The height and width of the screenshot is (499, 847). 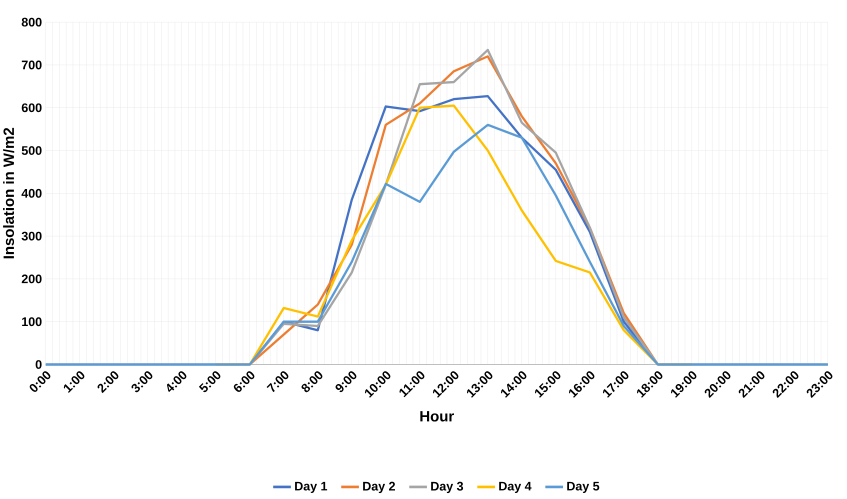 What do you see at coordinates (379, 488) in the screenshot?
I see `legend-label: Day 2` at bounding box center [379, 488].